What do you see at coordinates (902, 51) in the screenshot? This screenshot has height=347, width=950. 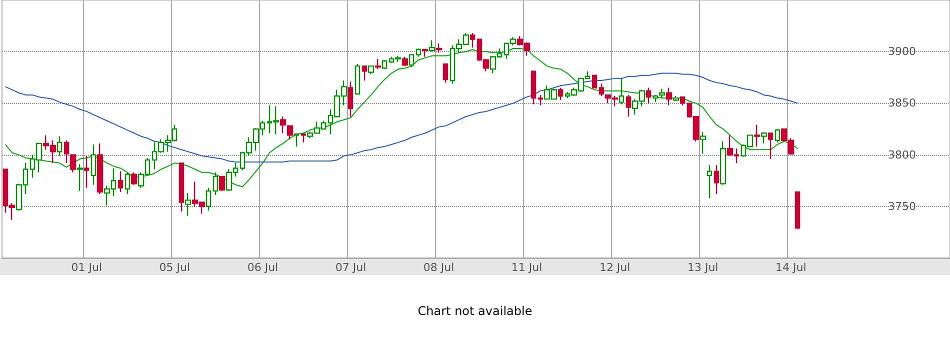 I see `y-tick-label: 3900` at bounding box center [902, 51].